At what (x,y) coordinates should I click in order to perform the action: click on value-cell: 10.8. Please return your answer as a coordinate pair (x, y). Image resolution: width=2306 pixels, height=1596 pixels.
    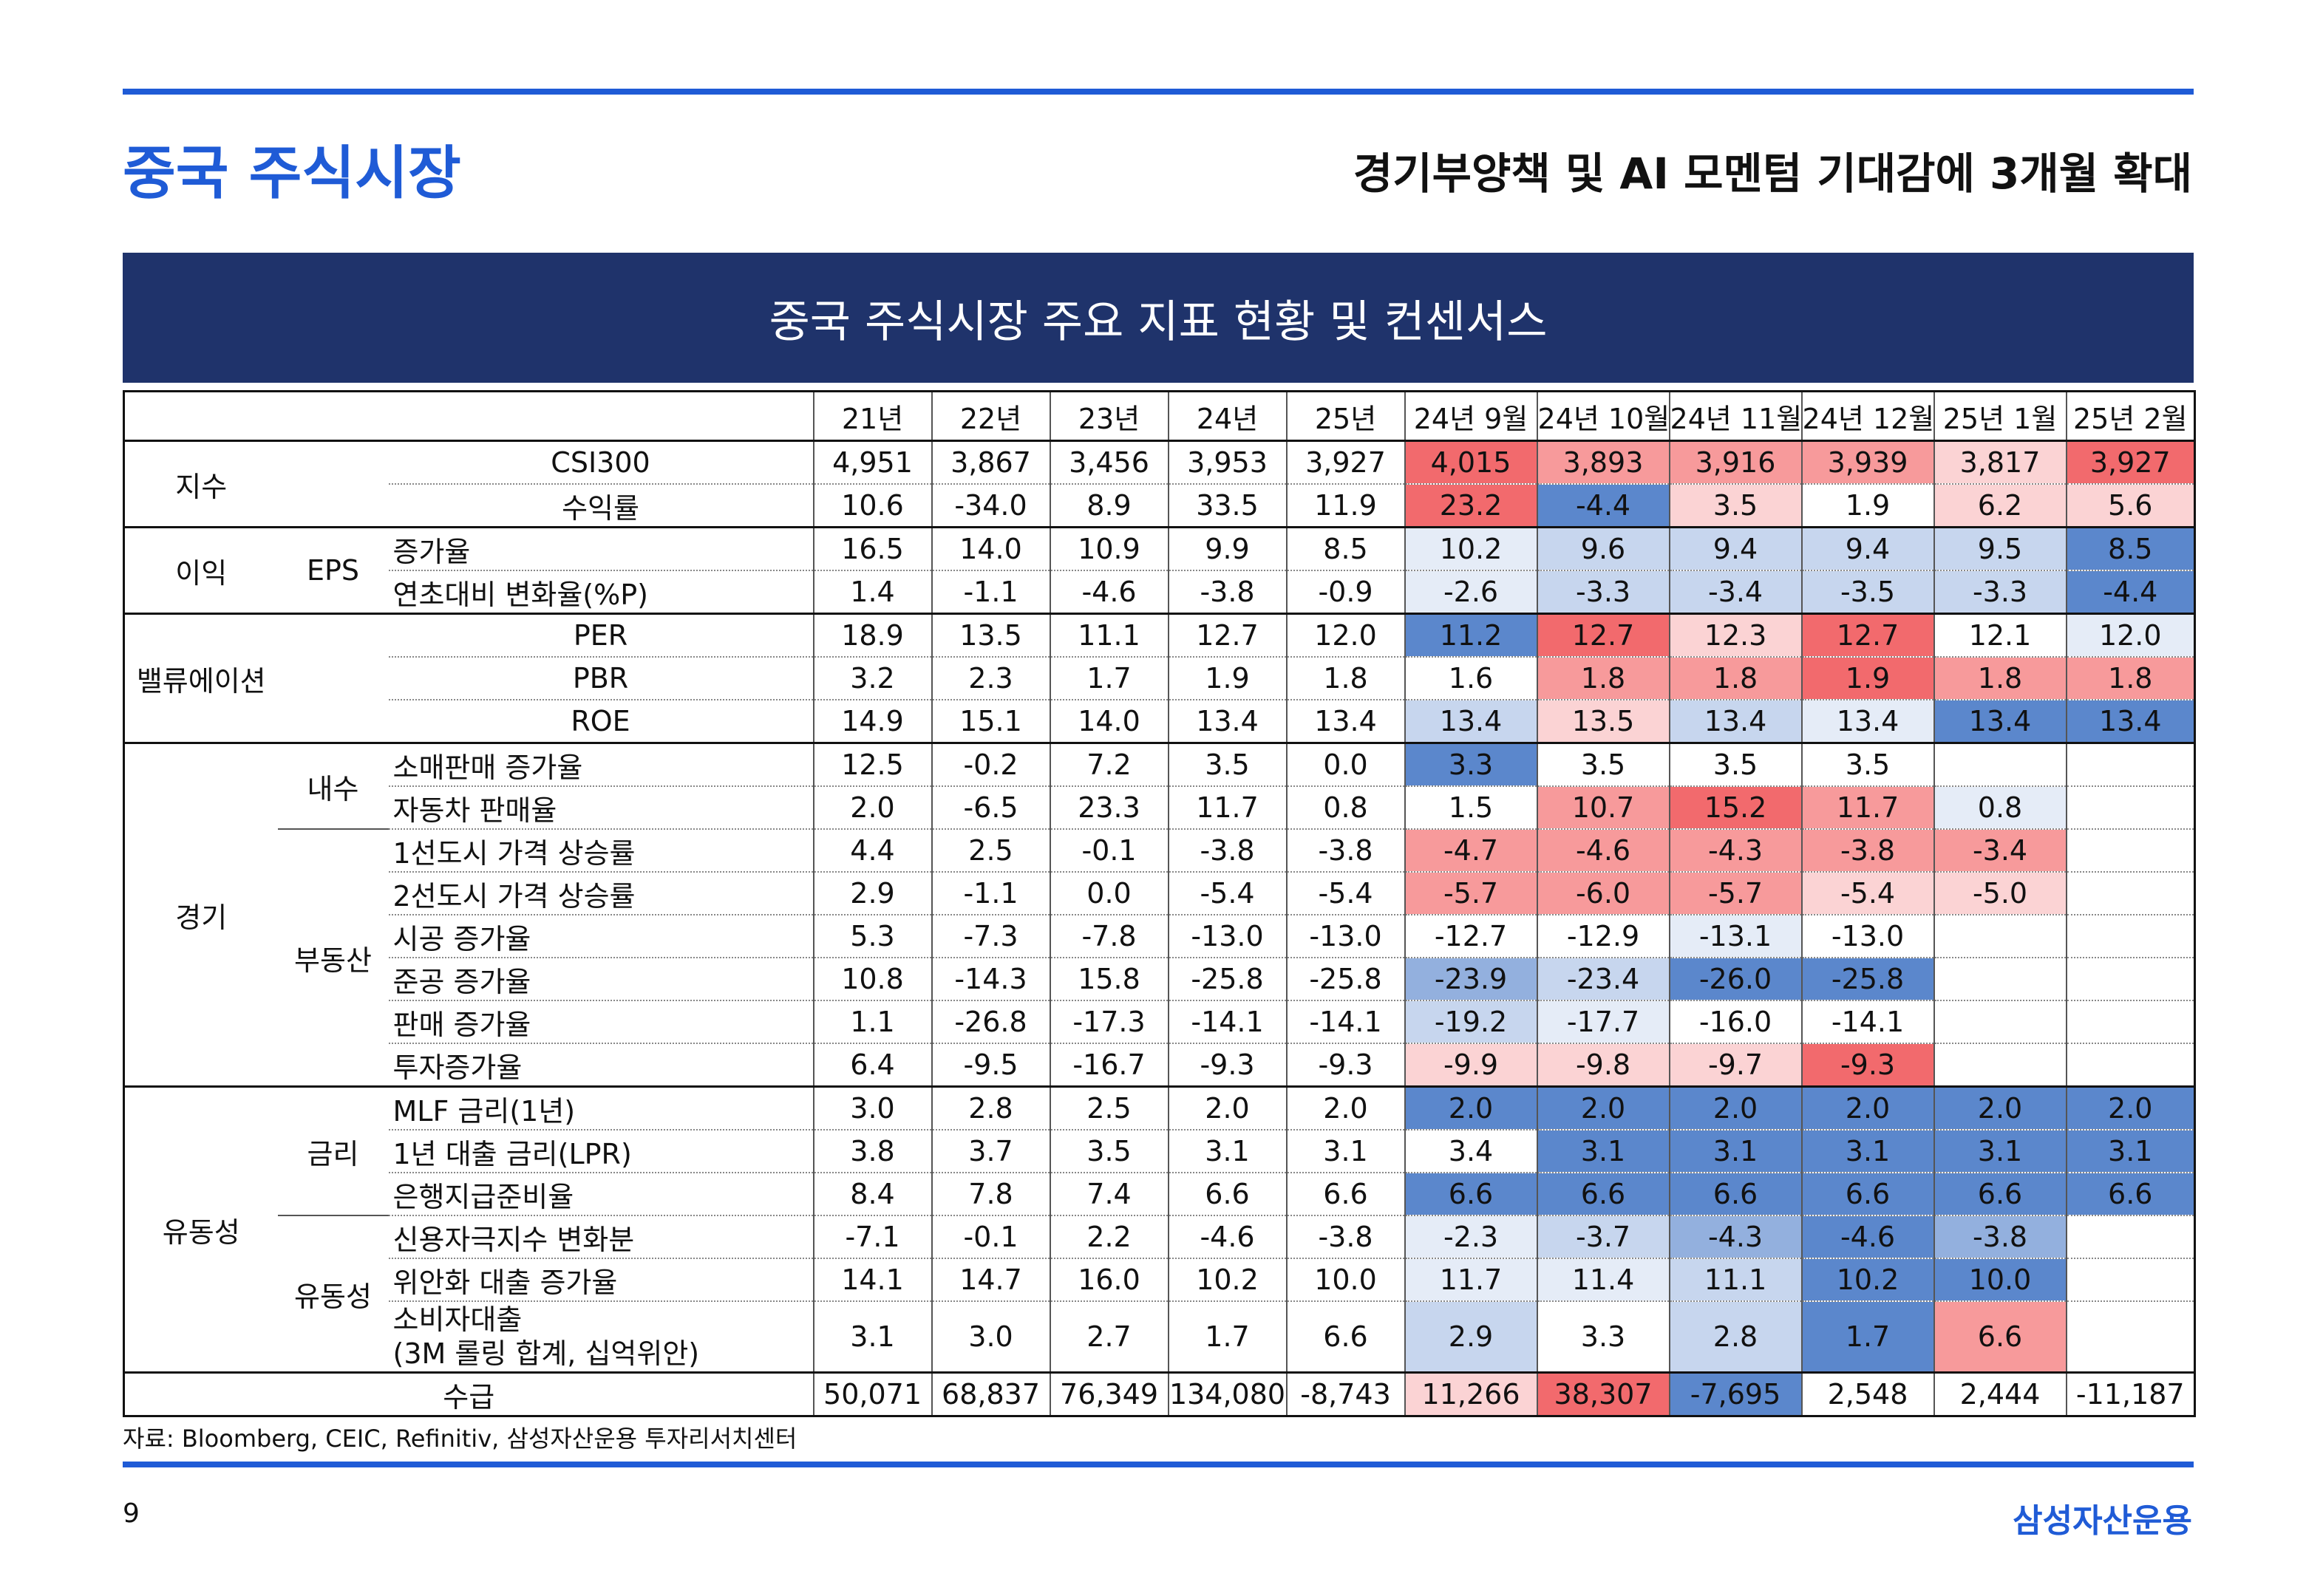
    Looking at the image, I should click on (873, 980).